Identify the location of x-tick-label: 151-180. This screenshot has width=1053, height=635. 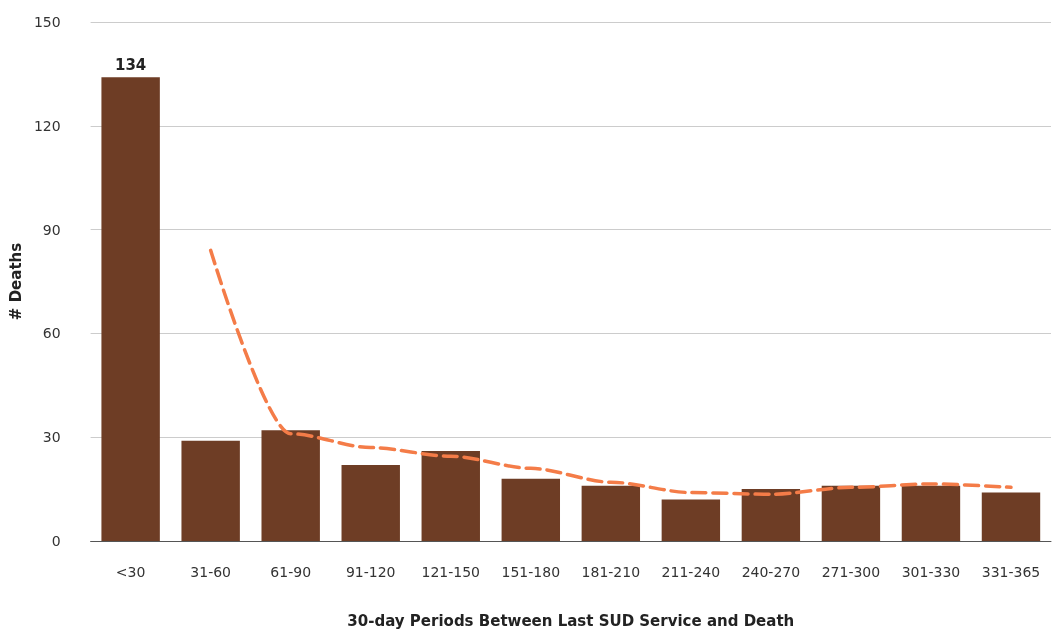
(531, 572).